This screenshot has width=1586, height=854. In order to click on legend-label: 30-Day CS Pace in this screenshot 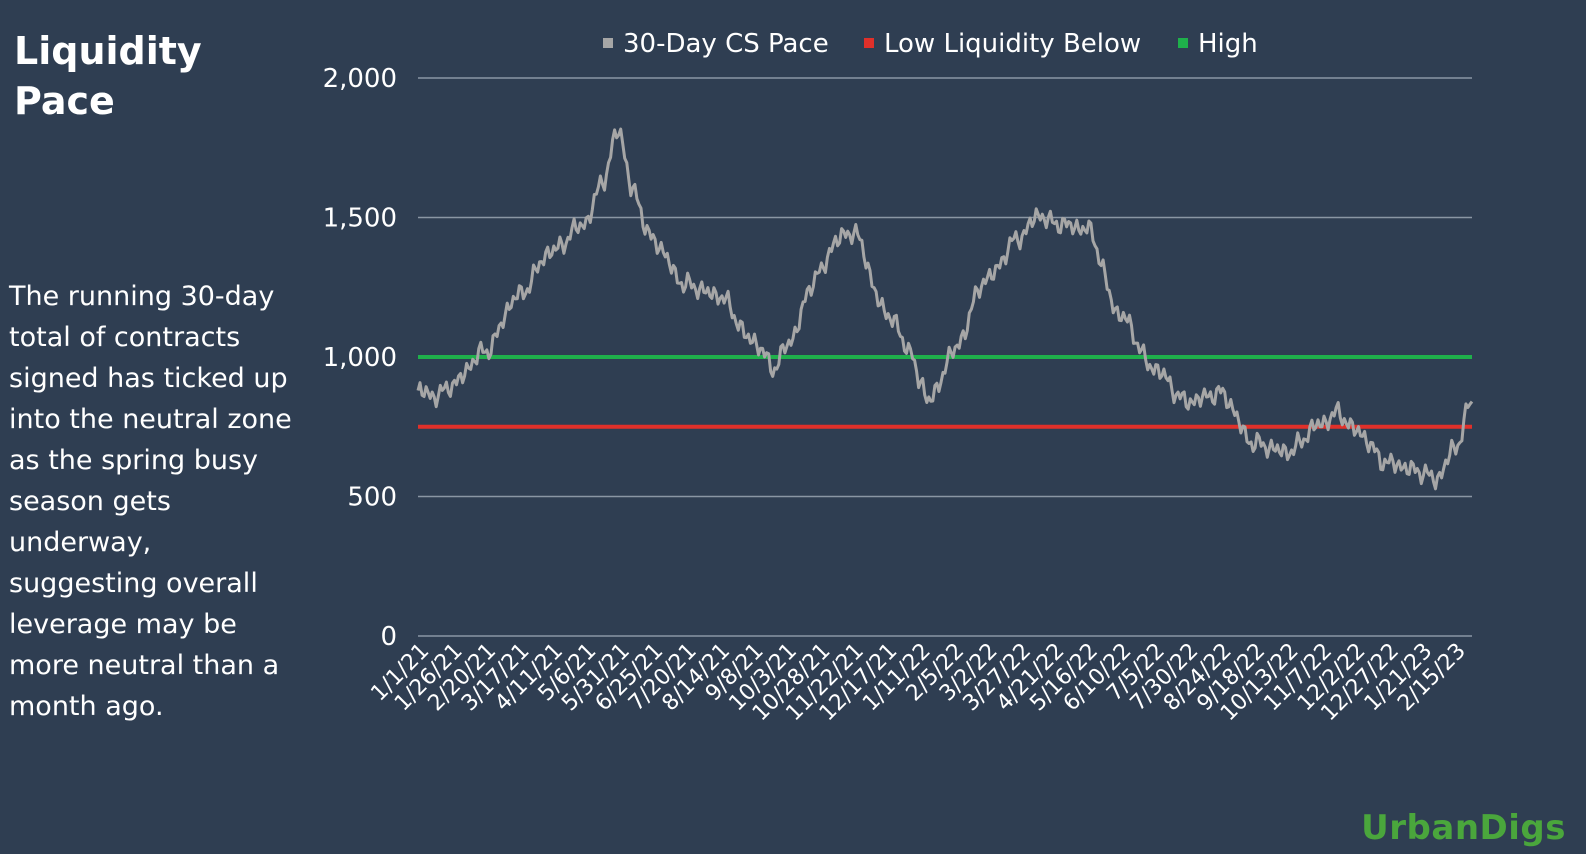, I will do `click(726, 44)`.